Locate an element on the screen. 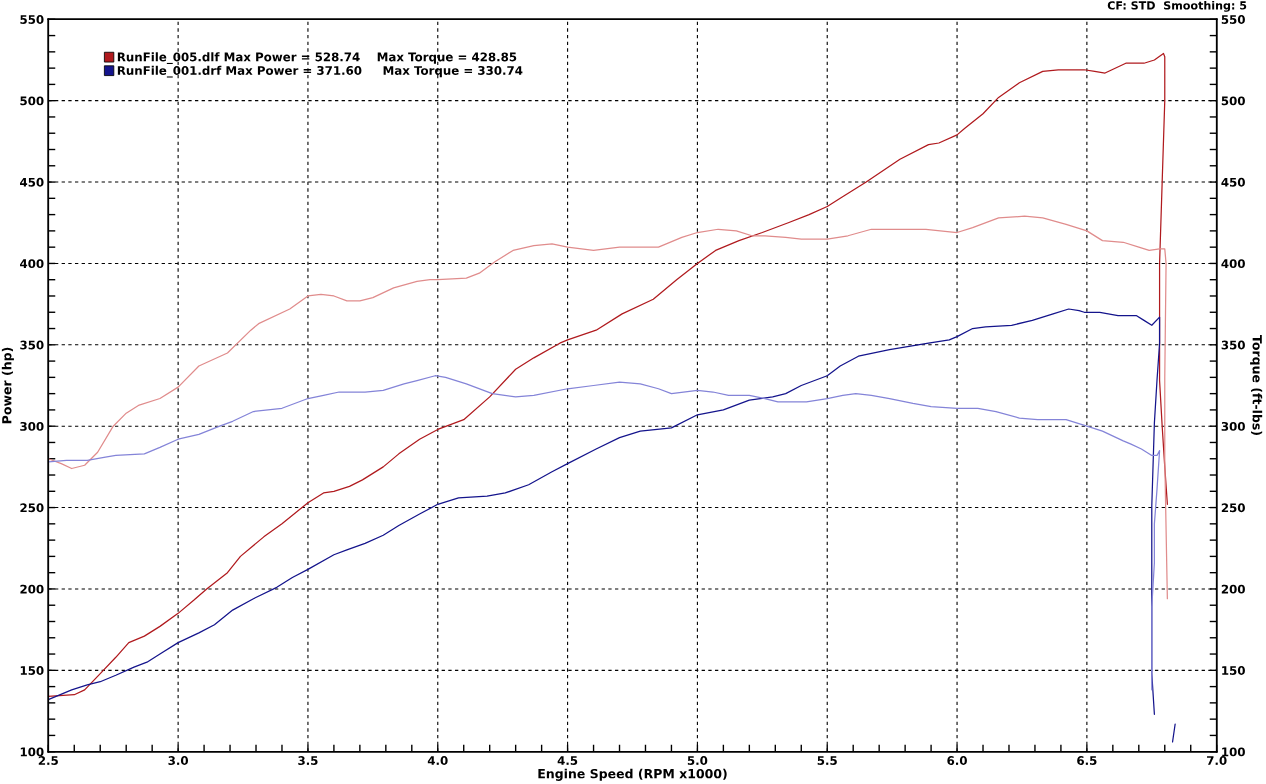 This screenshot has width=1266, height=784. x-tick-label: 5.0 is located at coordinates (697, 760).